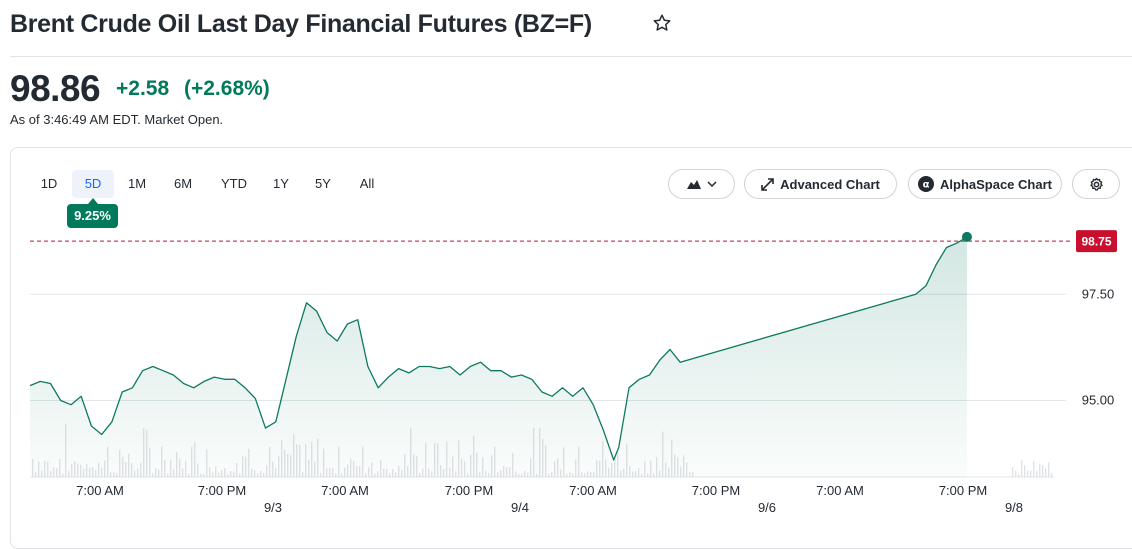  I want to click on advanced-chart-label: Advanced Chart, so click(830, 184).